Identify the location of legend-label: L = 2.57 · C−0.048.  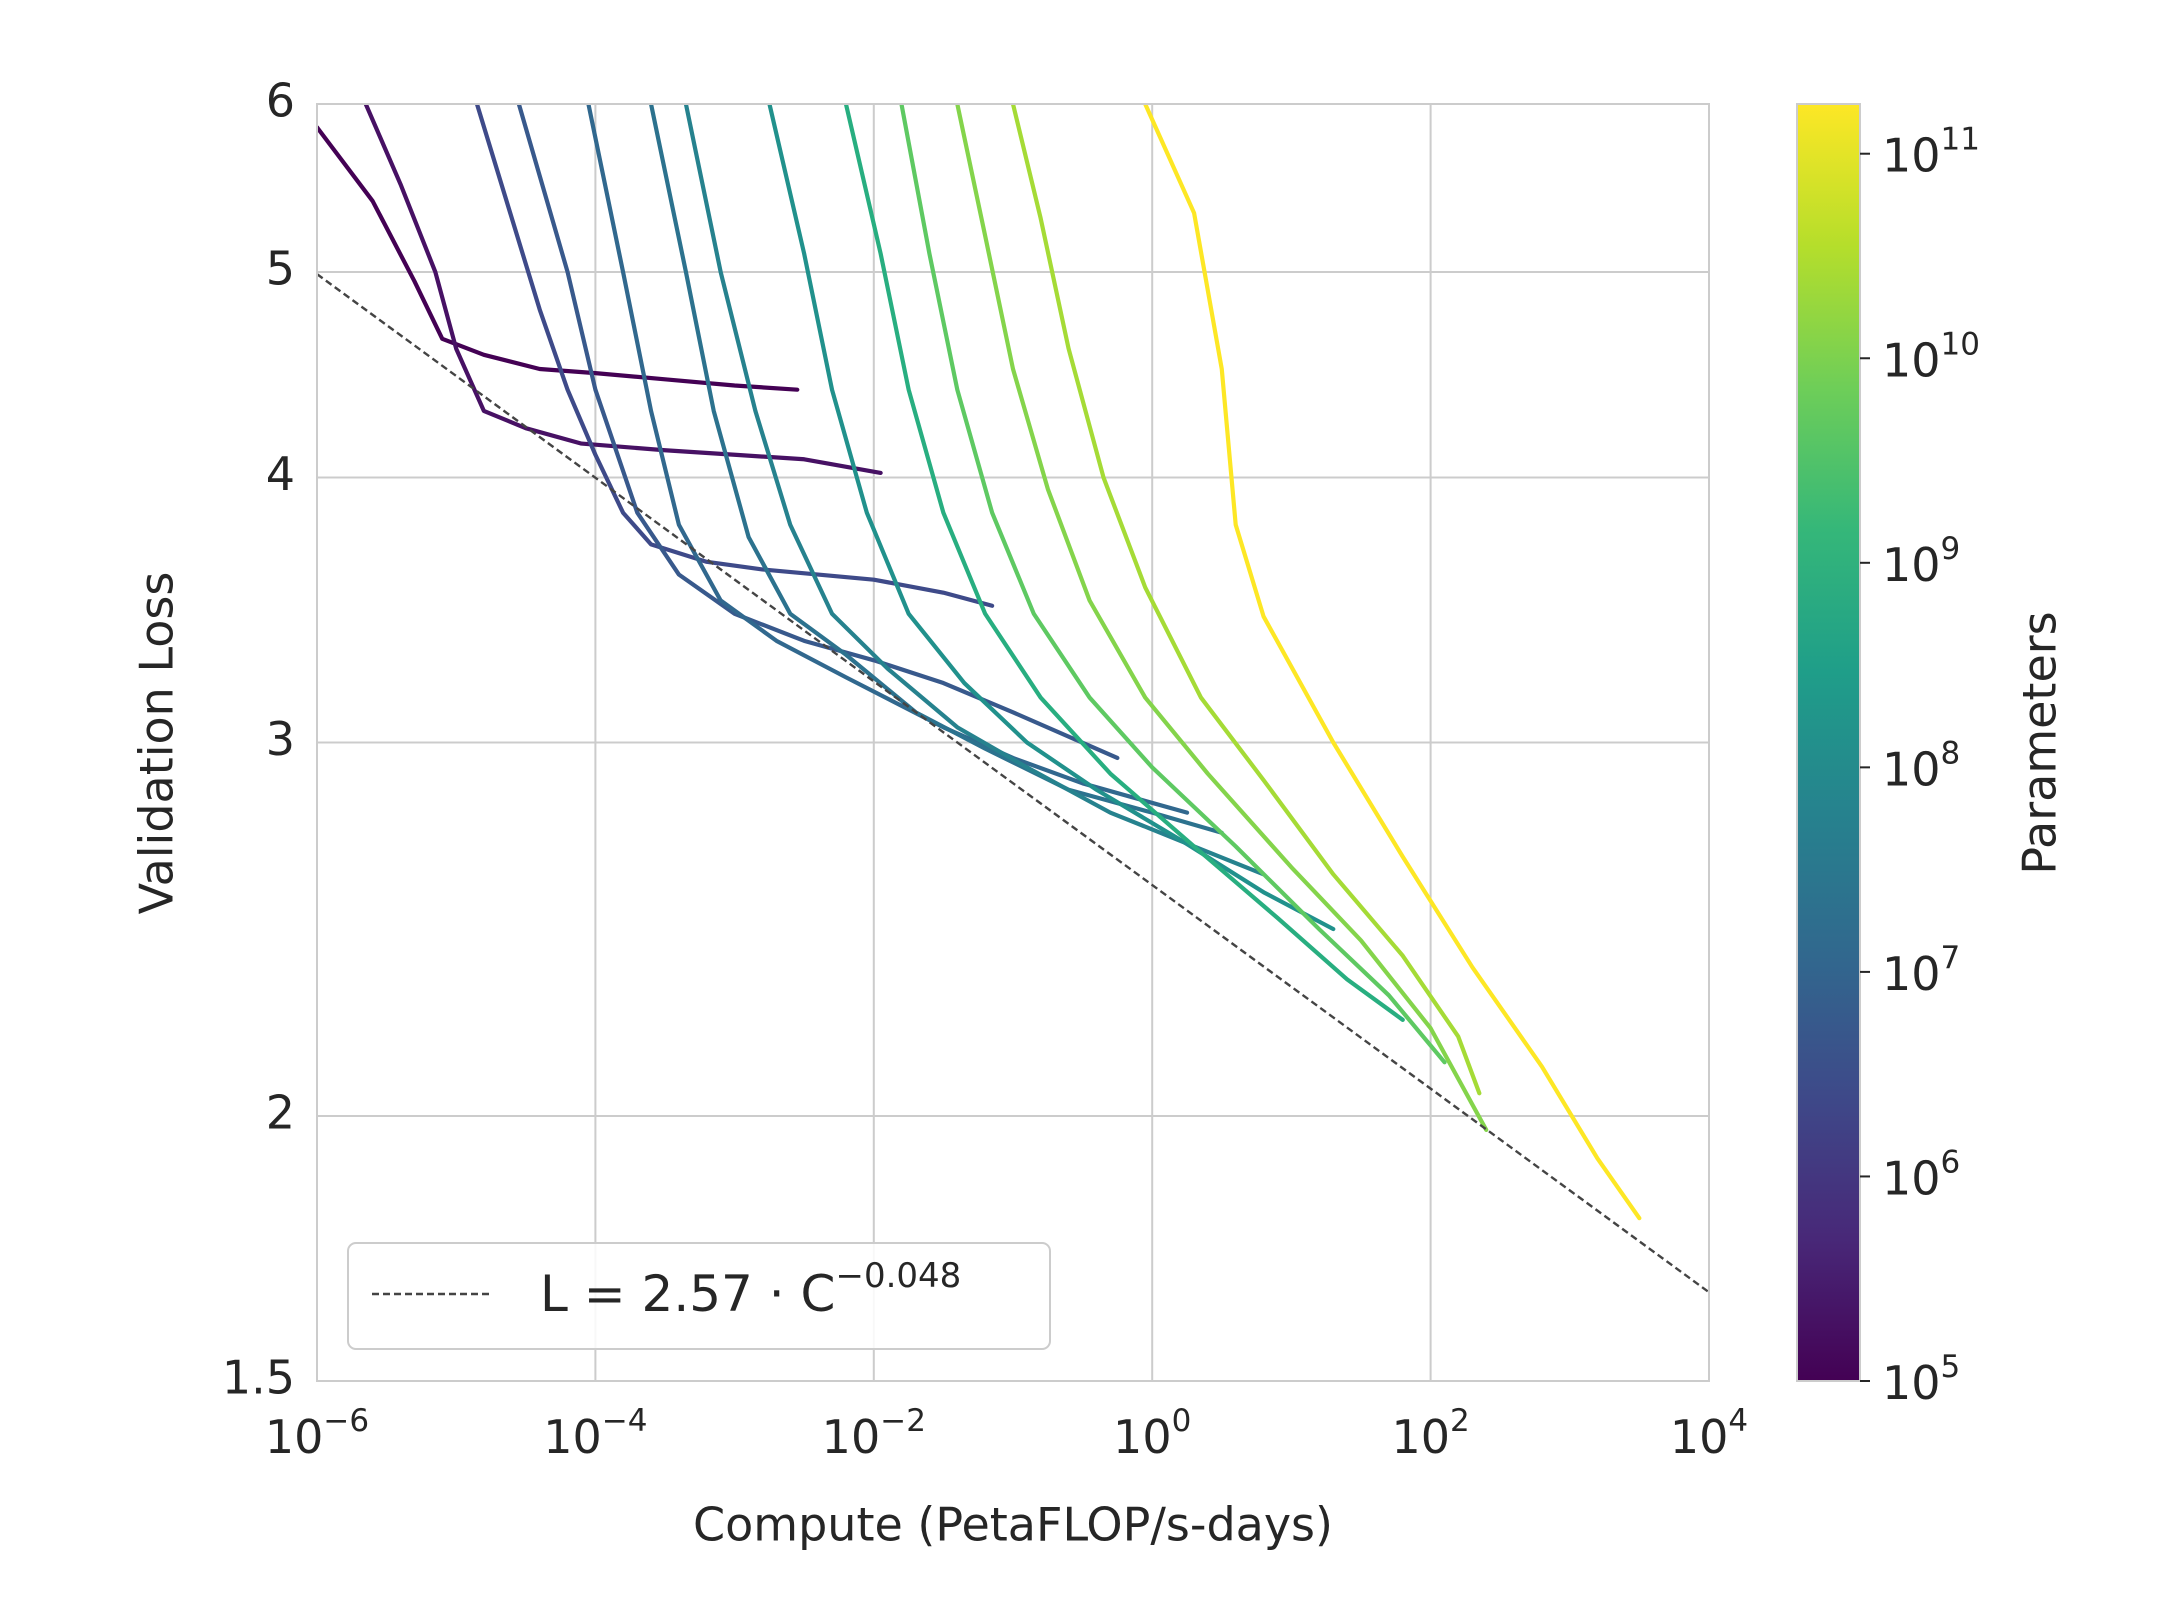
(750, 1289).